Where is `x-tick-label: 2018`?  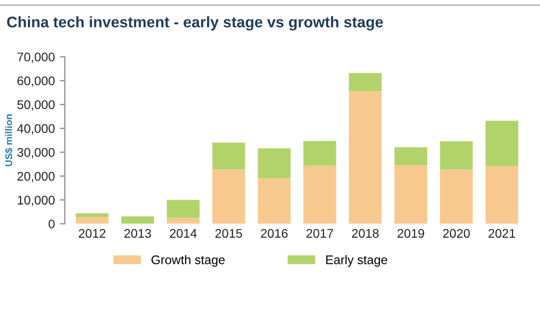
x-tick-label: 2018 is located at coordinates (365, 233).